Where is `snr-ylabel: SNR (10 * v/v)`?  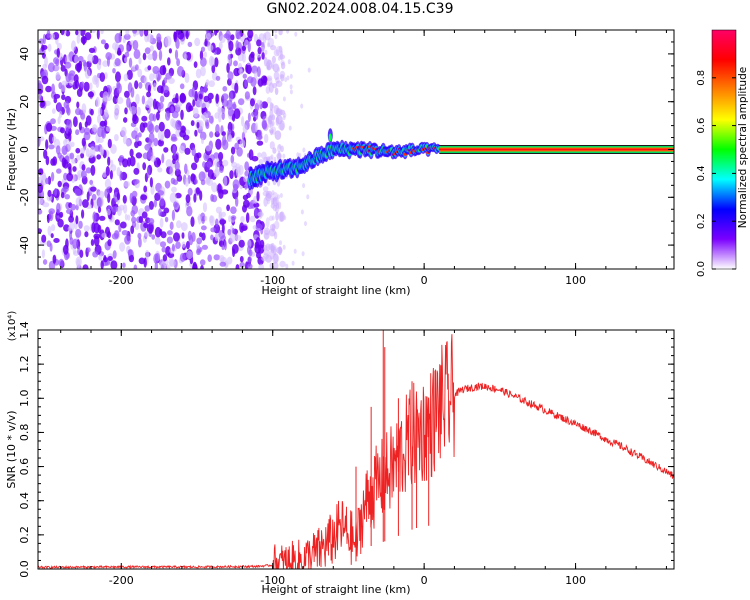 snr-ylabel: SNR (10 * v/v) is located at coordinates (11, 449).